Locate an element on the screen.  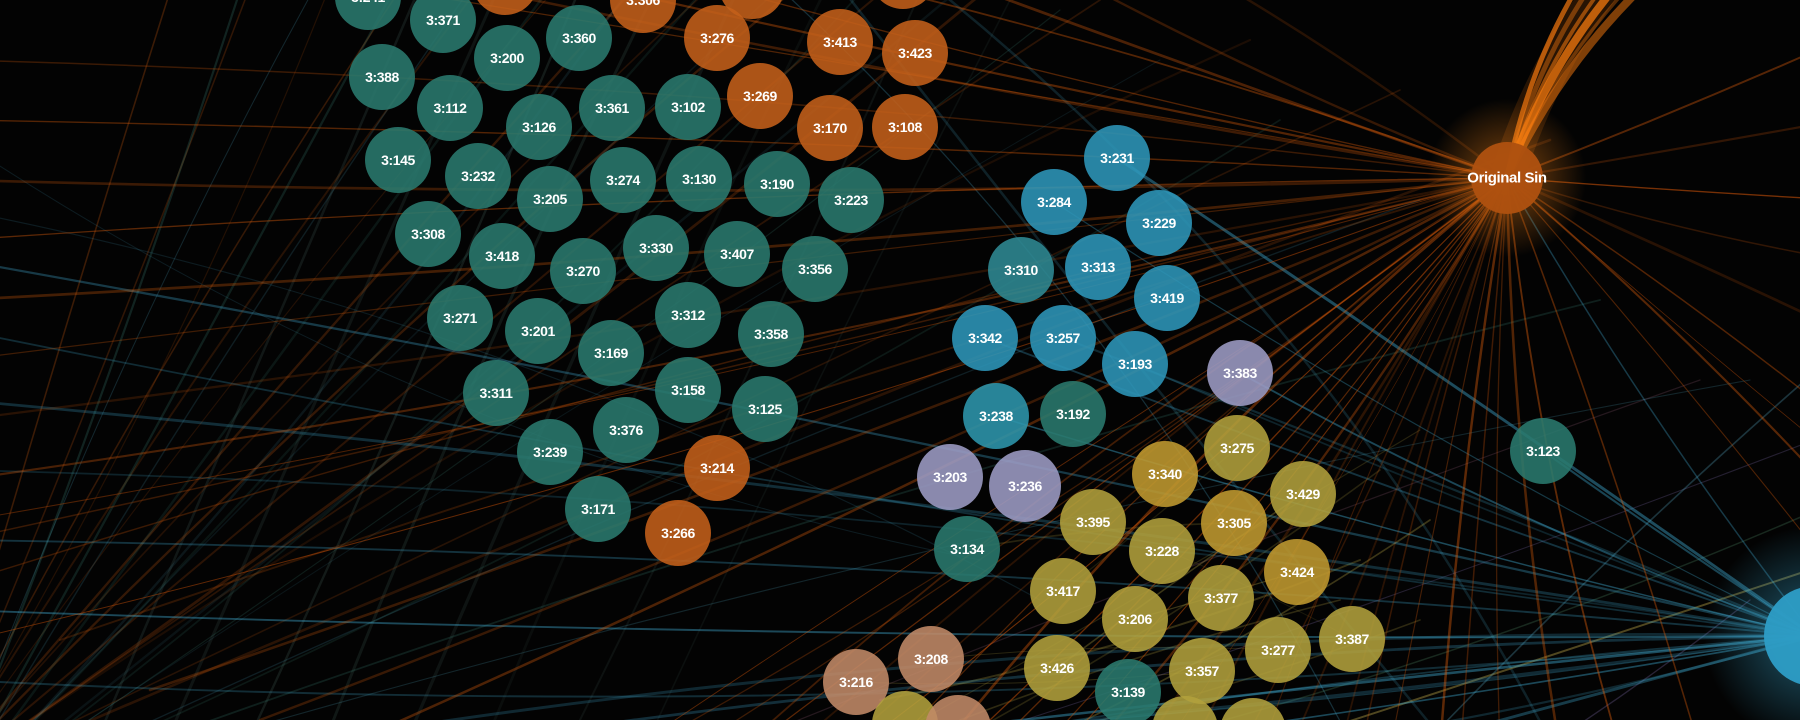
node-label: 3:102 is located at coordinates (688, 107).